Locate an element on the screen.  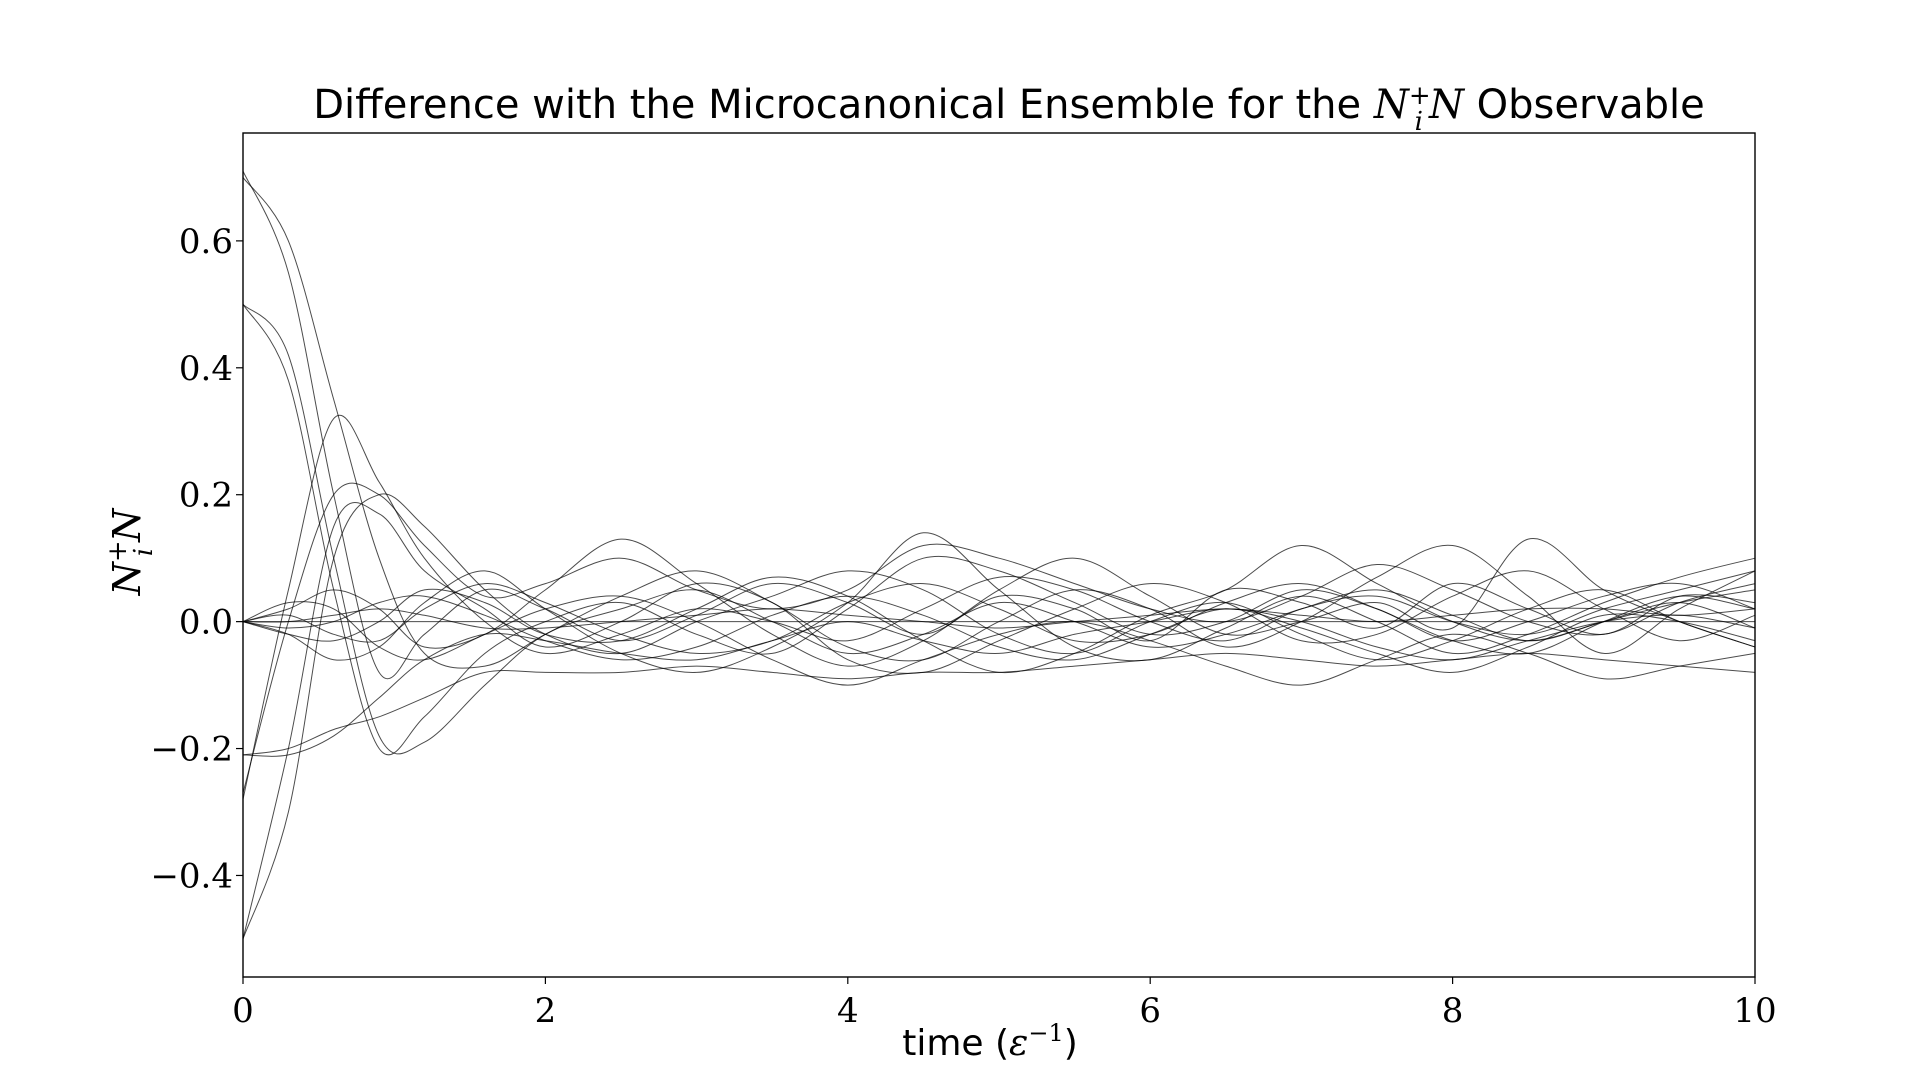
chart-title-math-base: N is located at coordinates (1392, 105).